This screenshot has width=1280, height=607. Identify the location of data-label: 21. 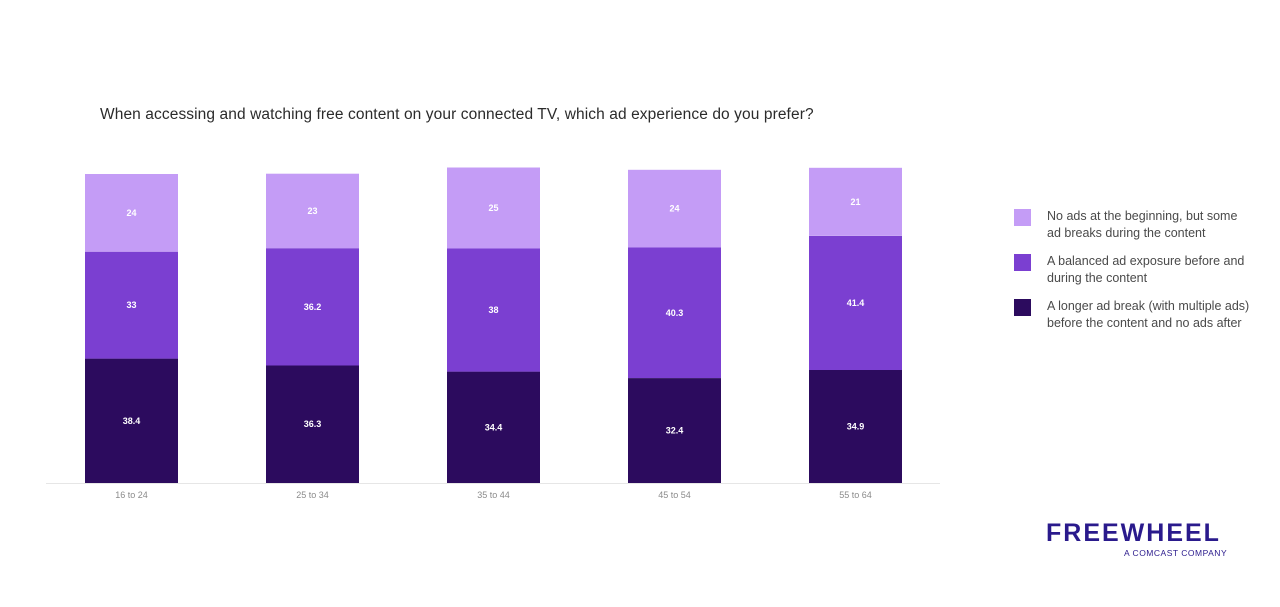
(855, 202).